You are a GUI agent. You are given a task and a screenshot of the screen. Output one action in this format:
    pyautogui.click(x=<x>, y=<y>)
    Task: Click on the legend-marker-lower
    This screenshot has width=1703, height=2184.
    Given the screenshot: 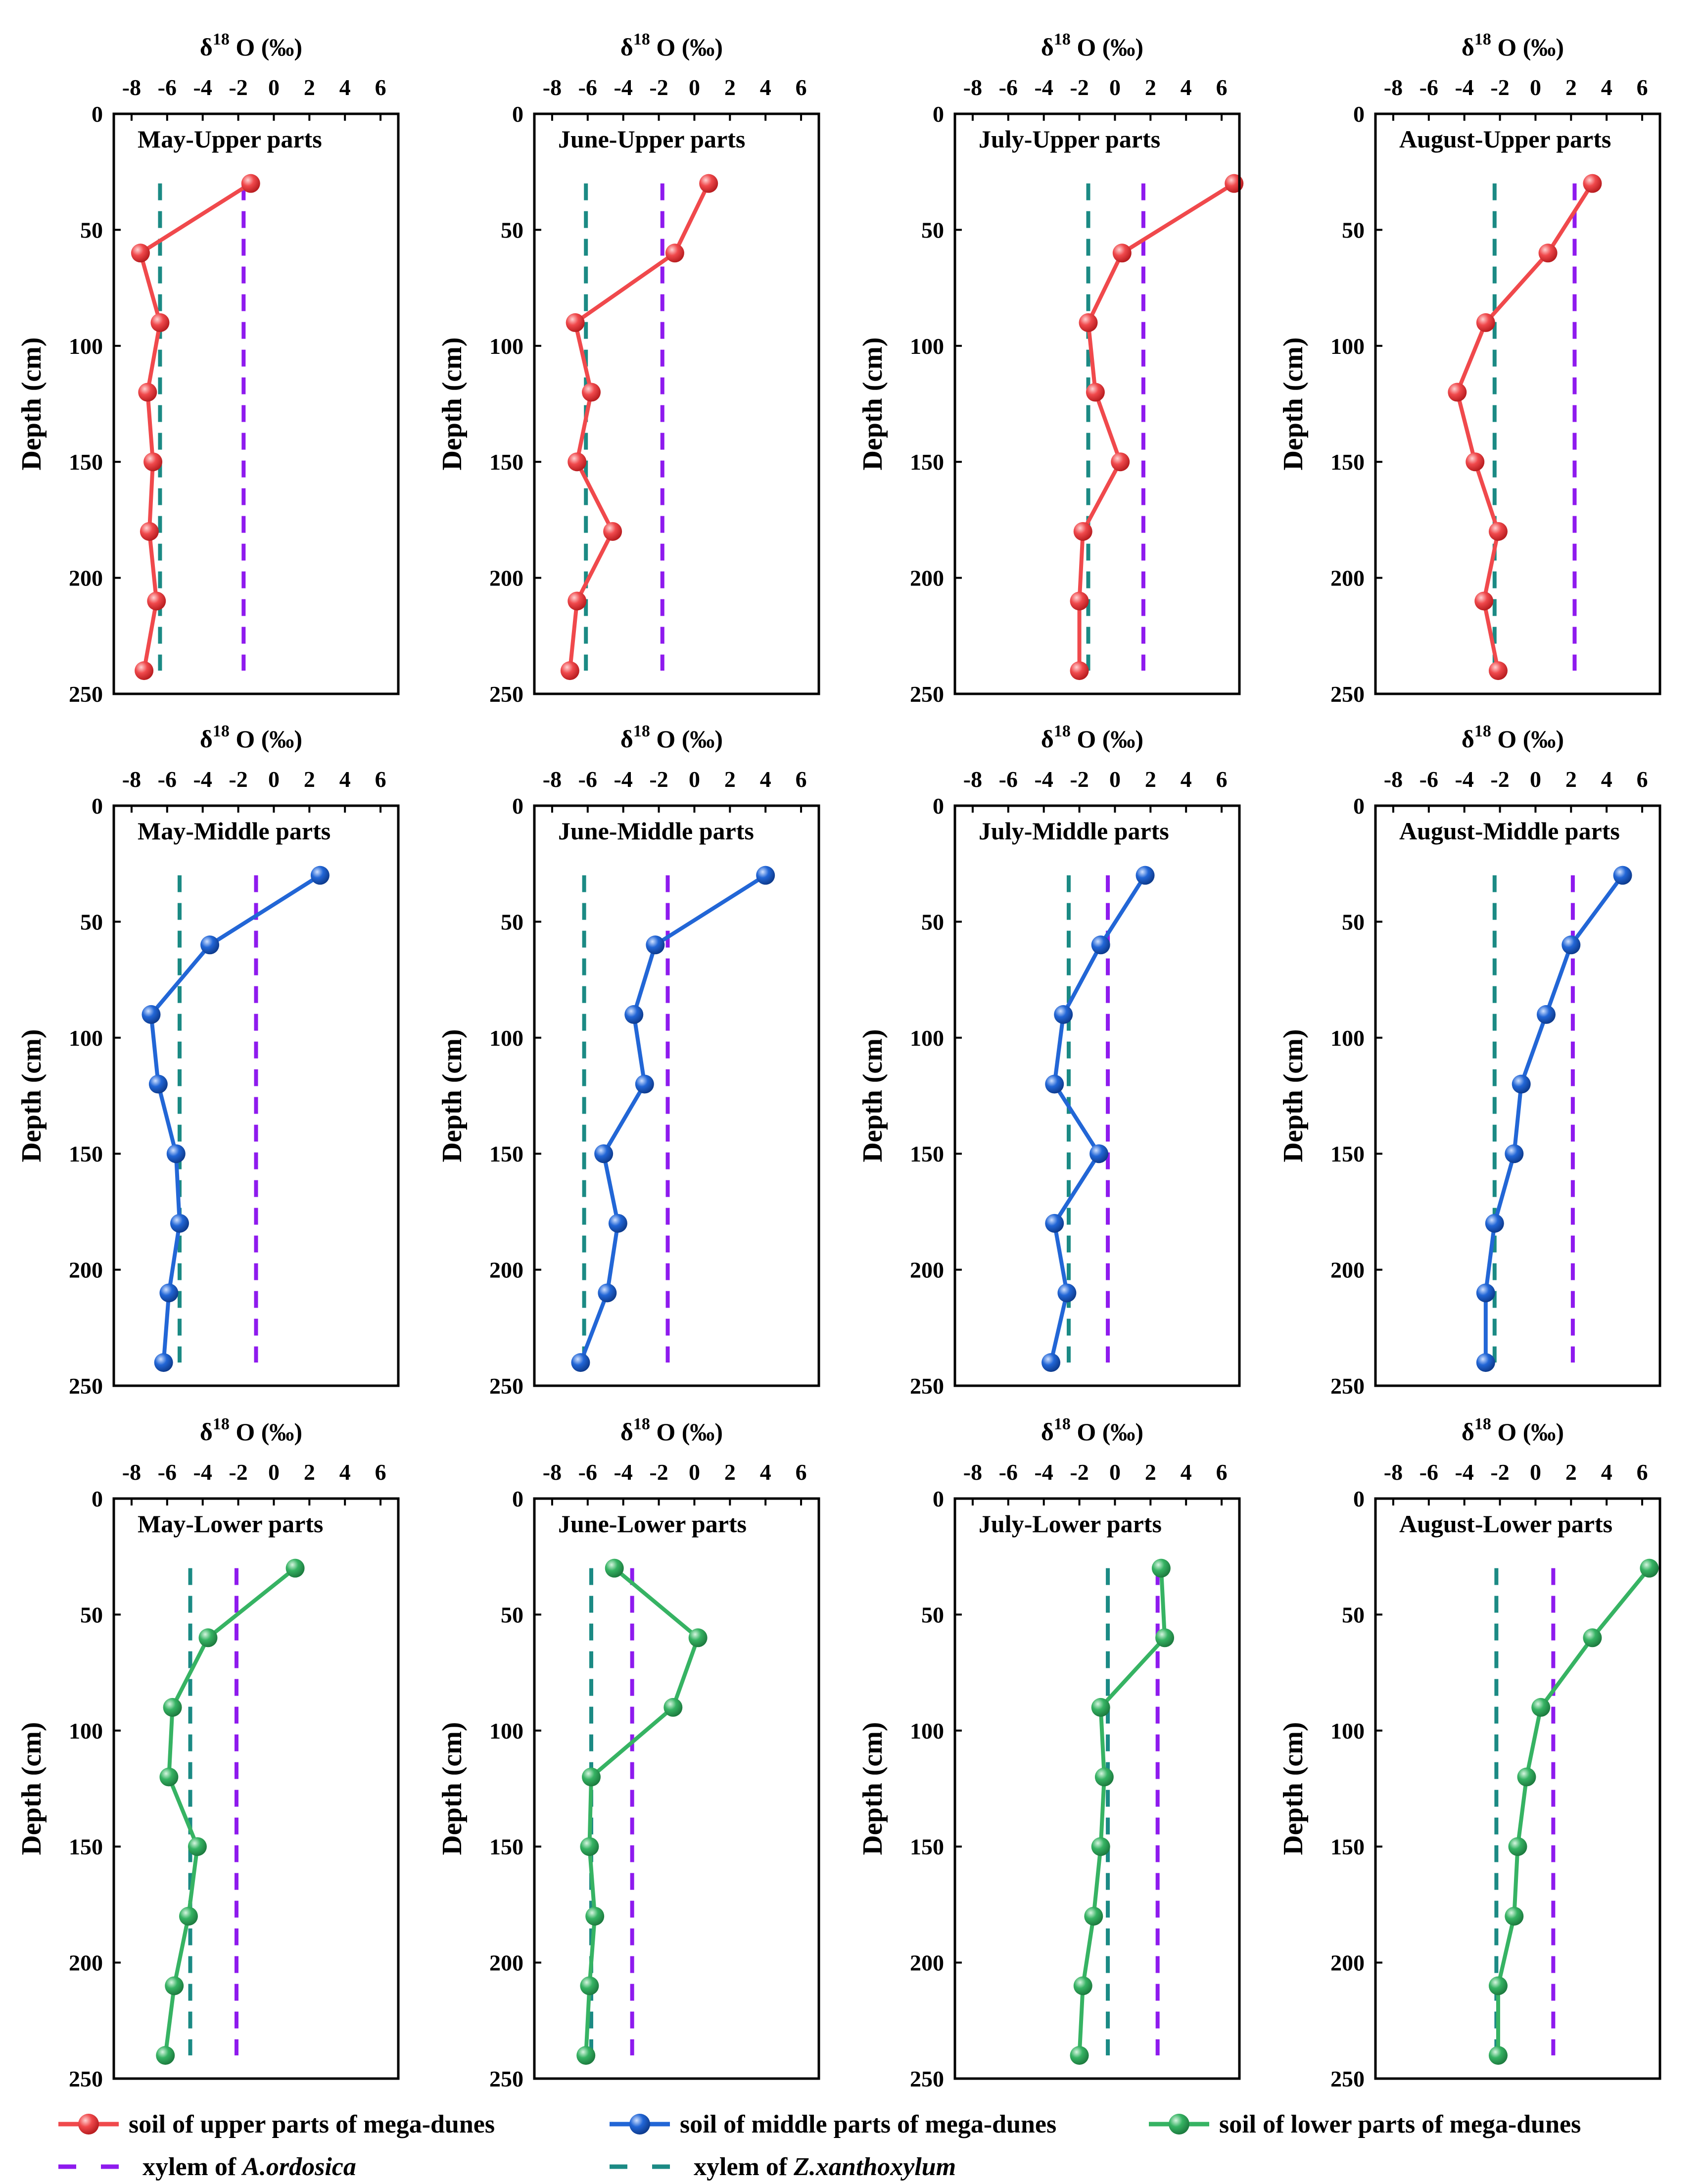 What is the action you would take?
    pyautogui.click(x=1179, y=2124)
    